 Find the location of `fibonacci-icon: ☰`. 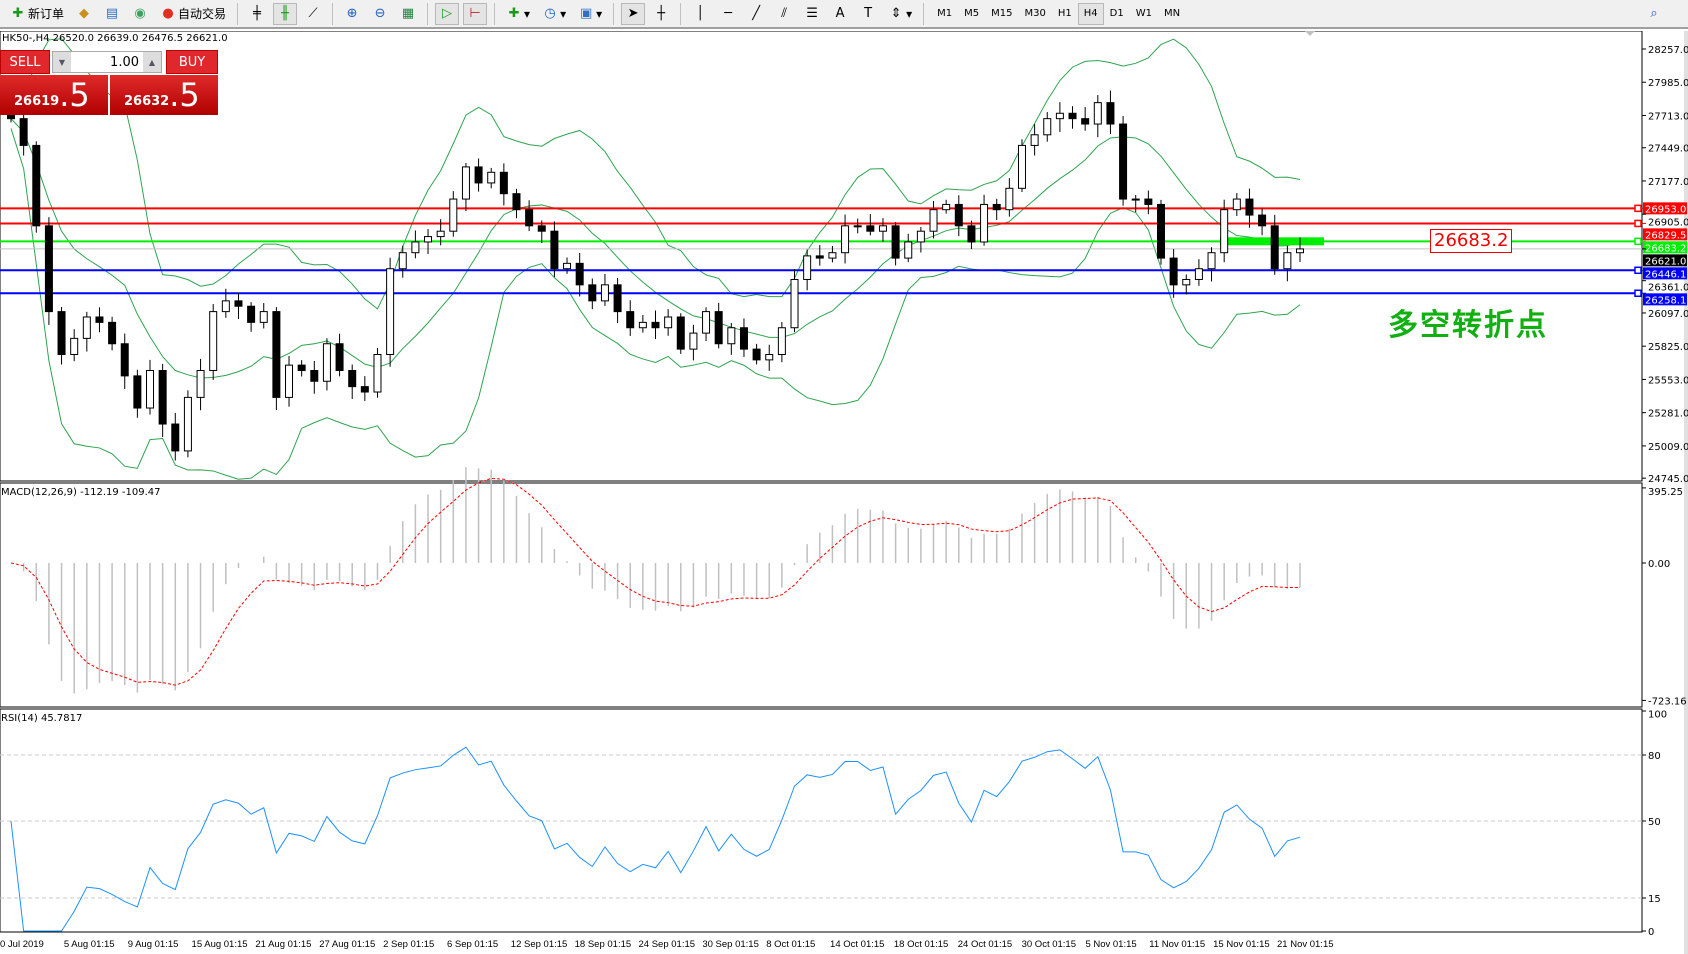

fibonacci-icon: ☰ is located at coordinates (812, 13).